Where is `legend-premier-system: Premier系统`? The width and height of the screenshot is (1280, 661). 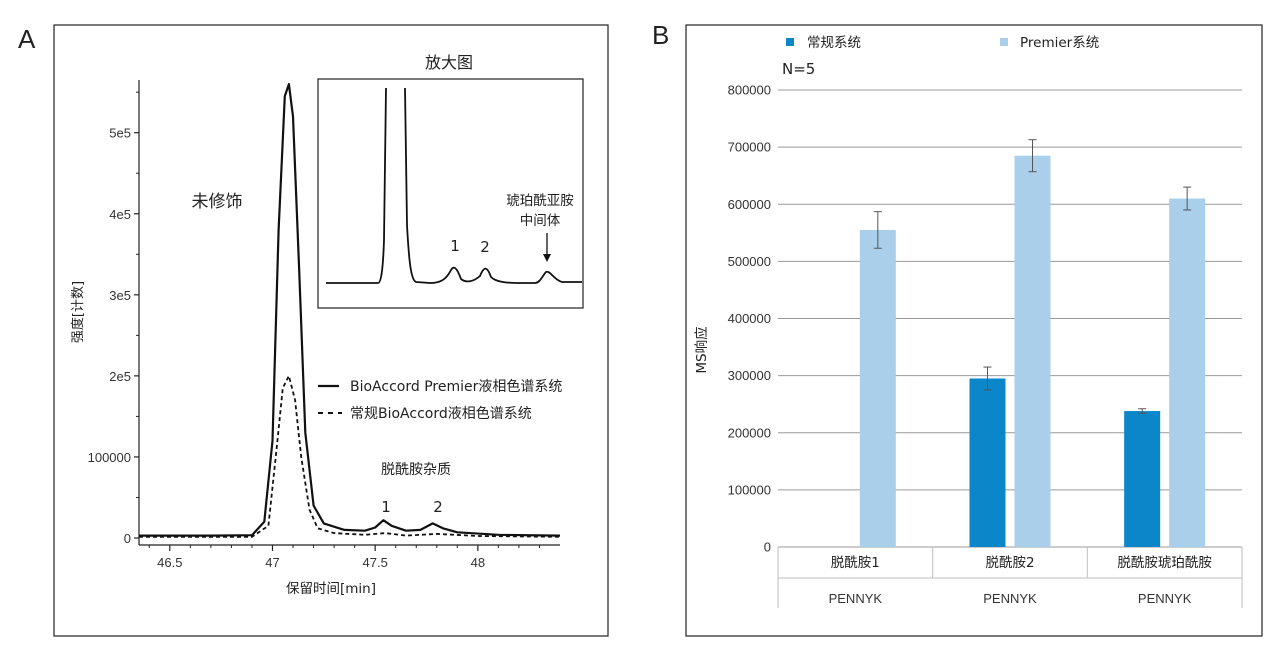 legend-premier-system: Premier系统 is located at coordinates (1059, 43).